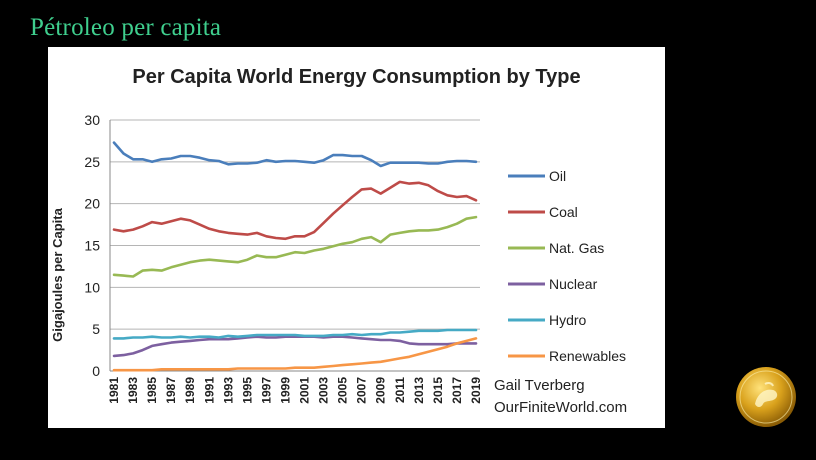 The height and width of the screenshot is (460, 816). Describe the element at coordinates (567, 266) in the screenshot. I see `legend: Oil Coal Nat. Gas Nuclear Hydro Renewables` at that location.